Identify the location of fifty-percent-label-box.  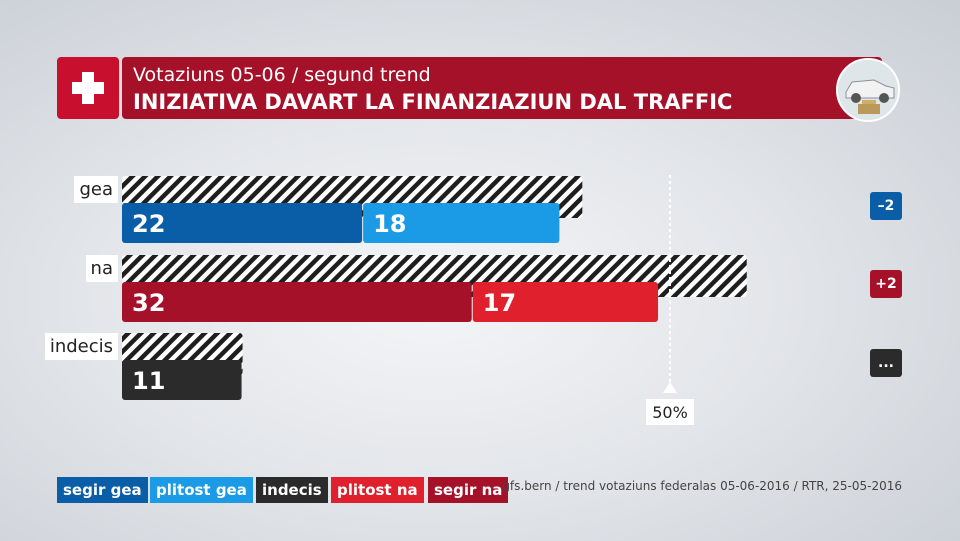
(670, 412).